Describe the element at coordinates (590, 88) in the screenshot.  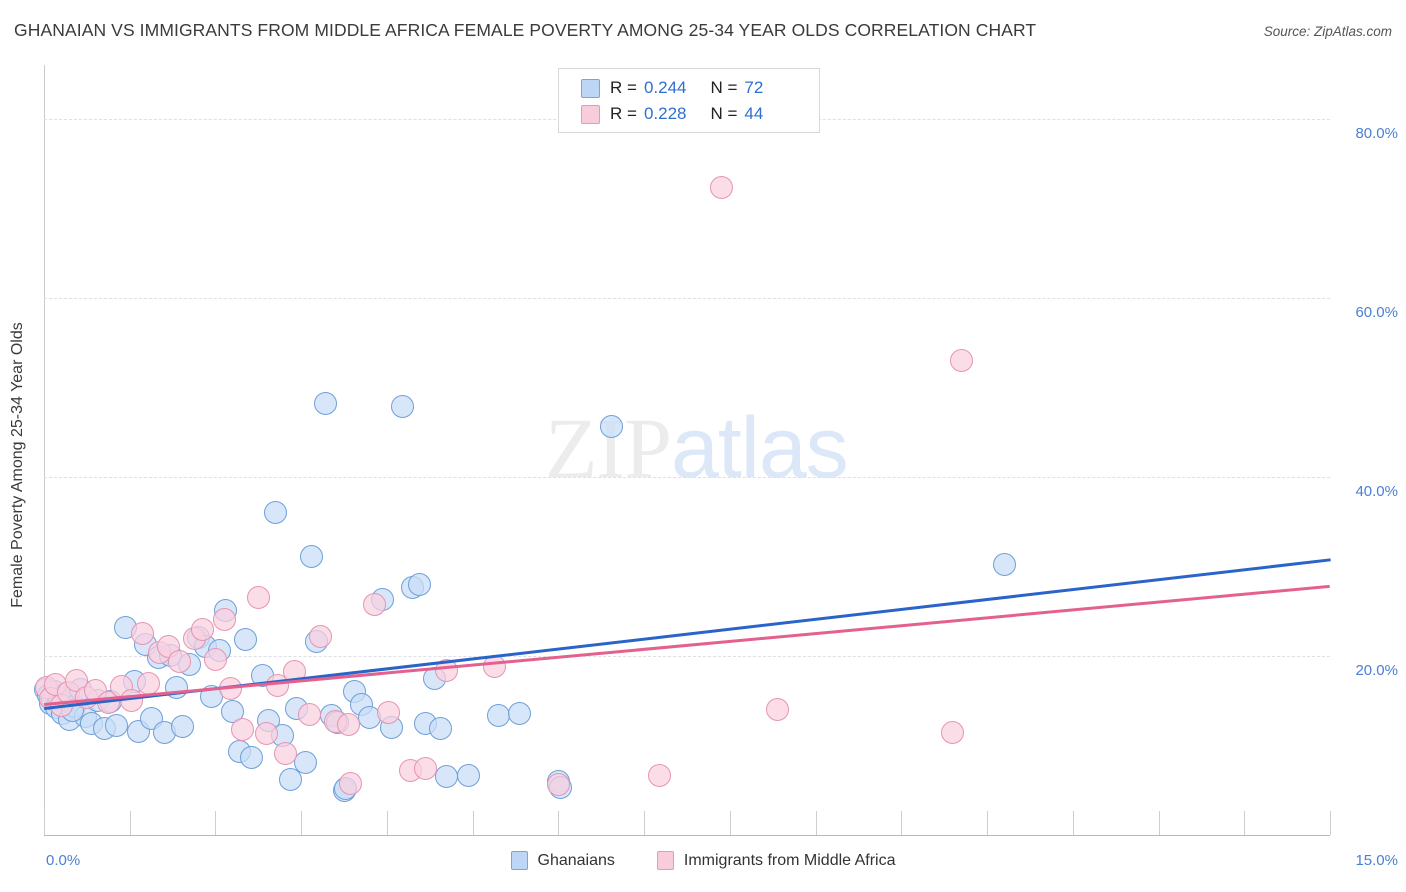
I see `legend-swatch-blue-icon` at that location.